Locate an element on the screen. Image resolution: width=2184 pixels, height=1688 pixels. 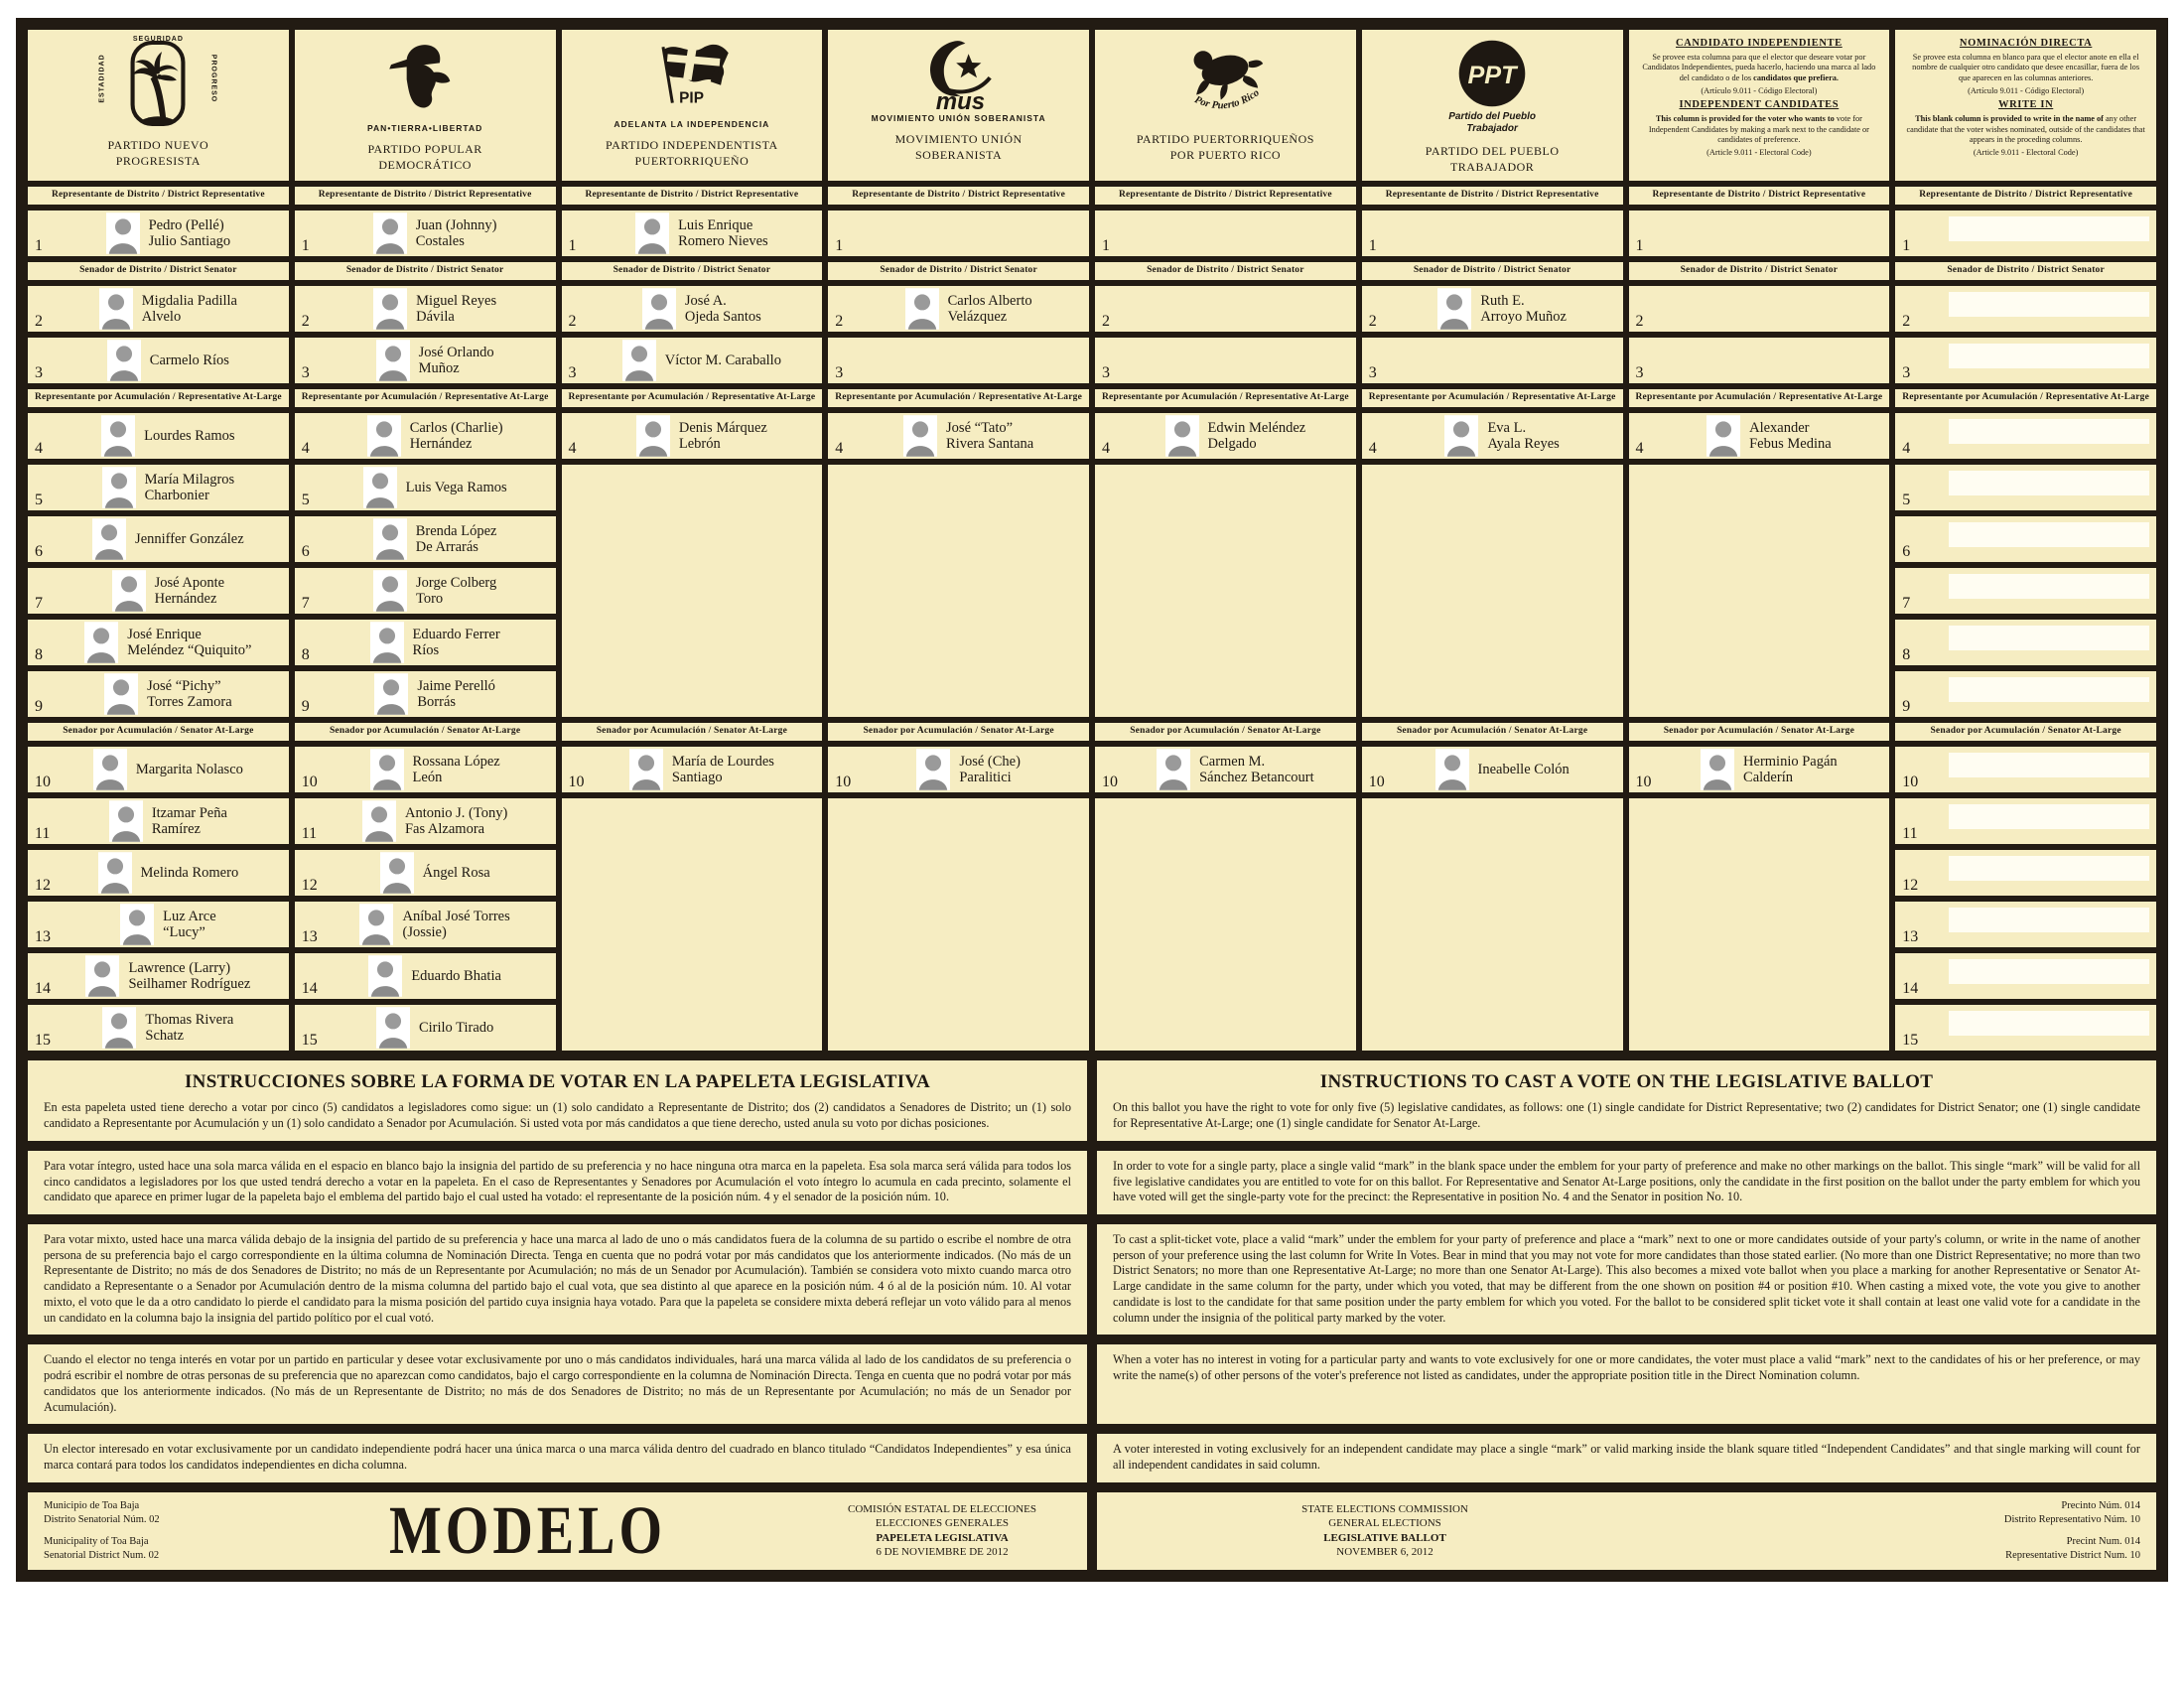
candidate-cell-pip-10: 10 María de Lourdes Santiago is located at coordinates (692, 769).